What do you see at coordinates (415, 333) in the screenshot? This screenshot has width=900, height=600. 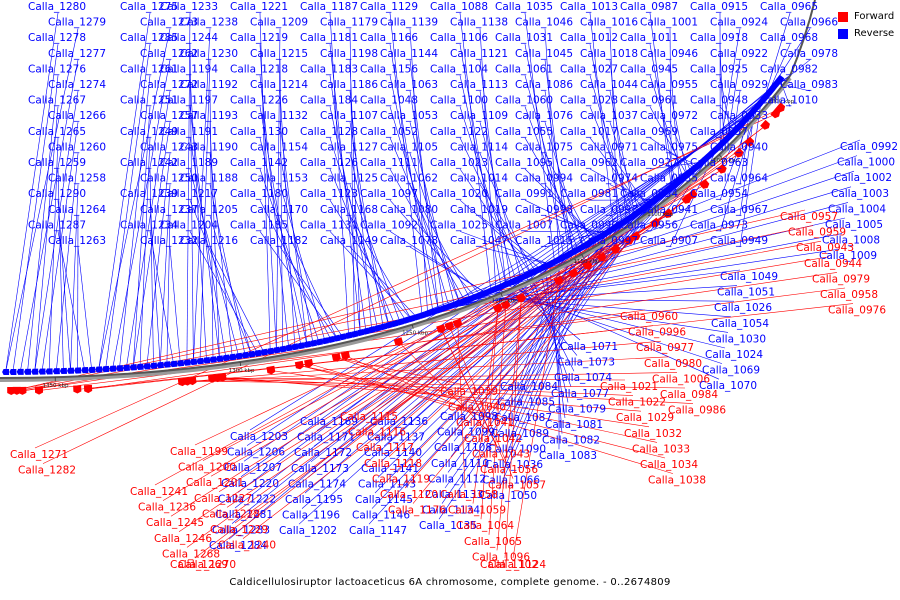 I see `scale-tick-label: 1250 kbp` at bounding box center [415, 333].